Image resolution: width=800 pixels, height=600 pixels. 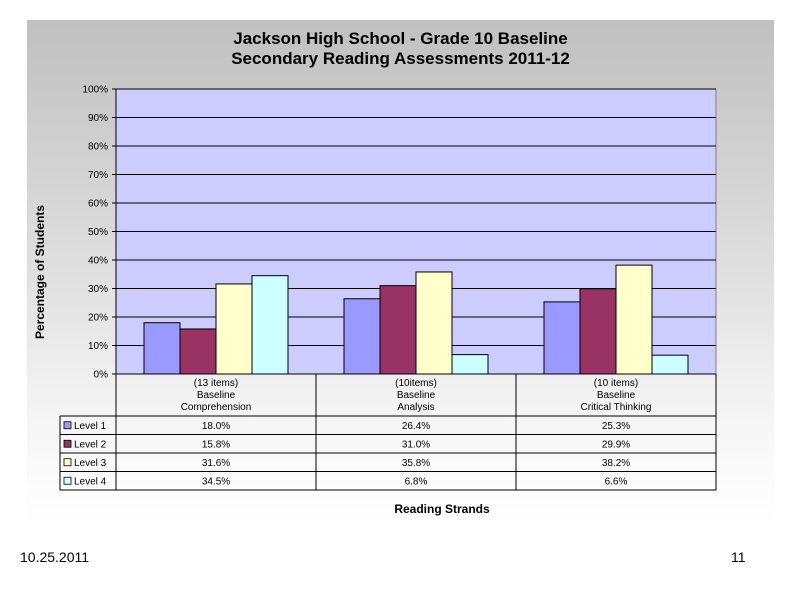 I want to click on y-tick-label: 0%, so click(x=101, y=375).